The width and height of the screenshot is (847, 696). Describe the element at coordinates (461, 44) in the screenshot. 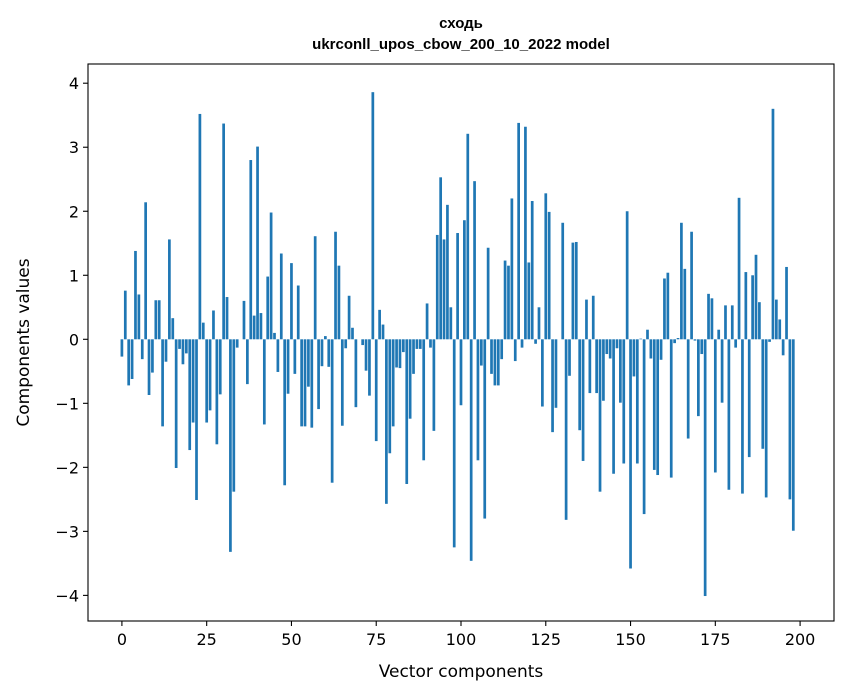

I see `chart-subtitle: ukrconll_upos_cbow_200_10_2022 model` at that location.